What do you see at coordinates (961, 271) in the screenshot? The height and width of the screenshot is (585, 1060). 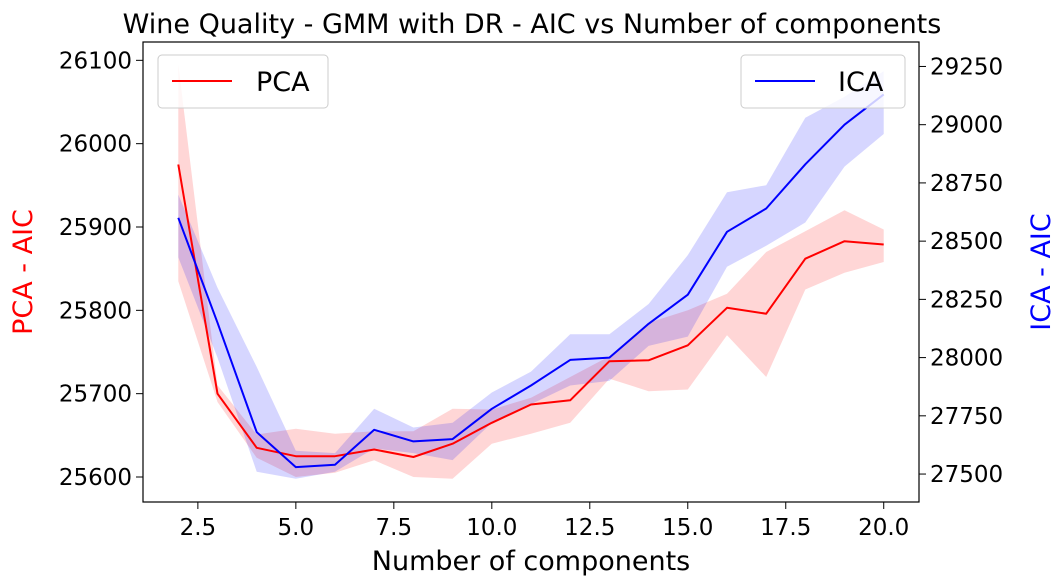 I see `right-y-axis: 27500 27750 28000 28250 28500 28750 29000 29250` at bounding box center [961, 271].